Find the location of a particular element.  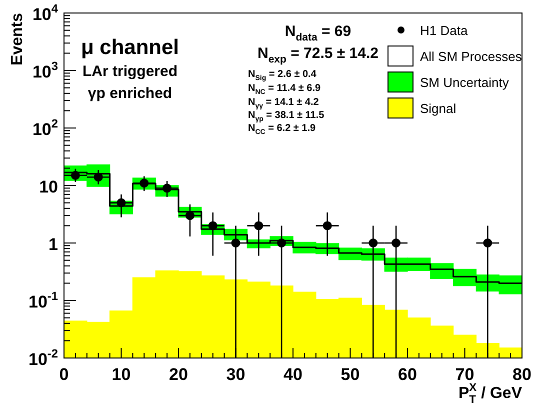

x-tick-label: 70 is located at coordinates (464, 374).